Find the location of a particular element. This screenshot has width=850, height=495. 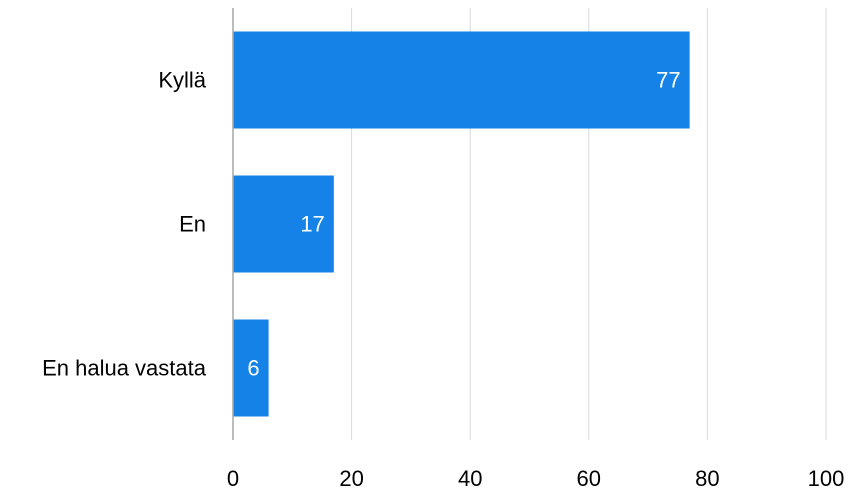

x-tick-label-0: 0 is located at coordinates (233, 478).